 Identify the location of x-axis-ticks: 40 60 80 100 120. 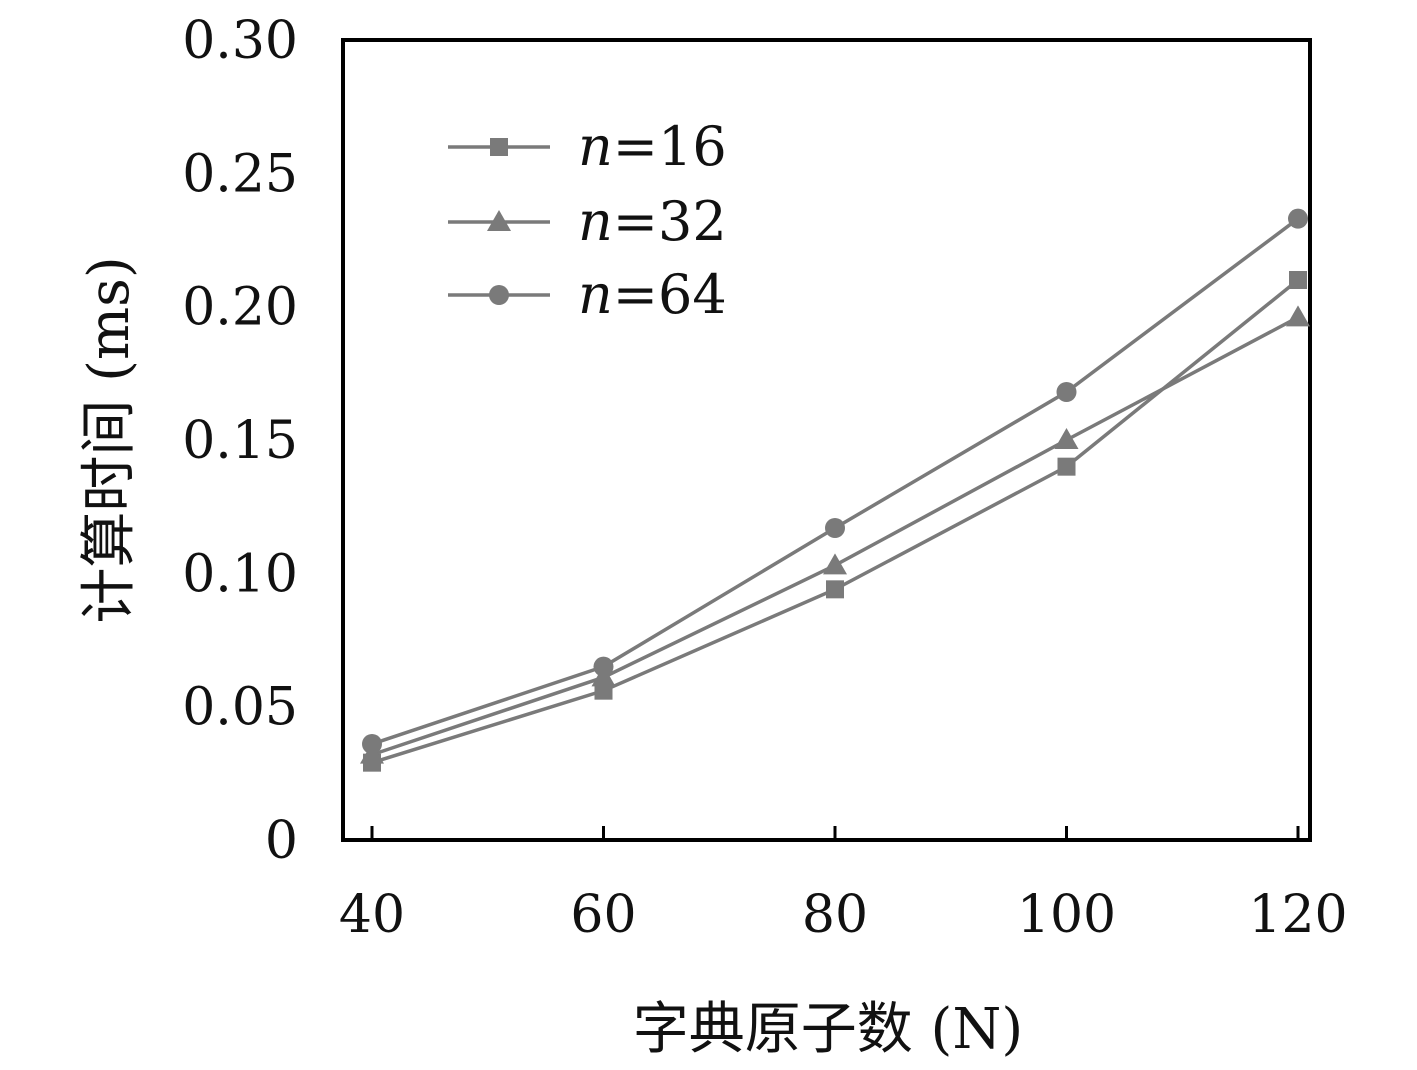
(843, 885).